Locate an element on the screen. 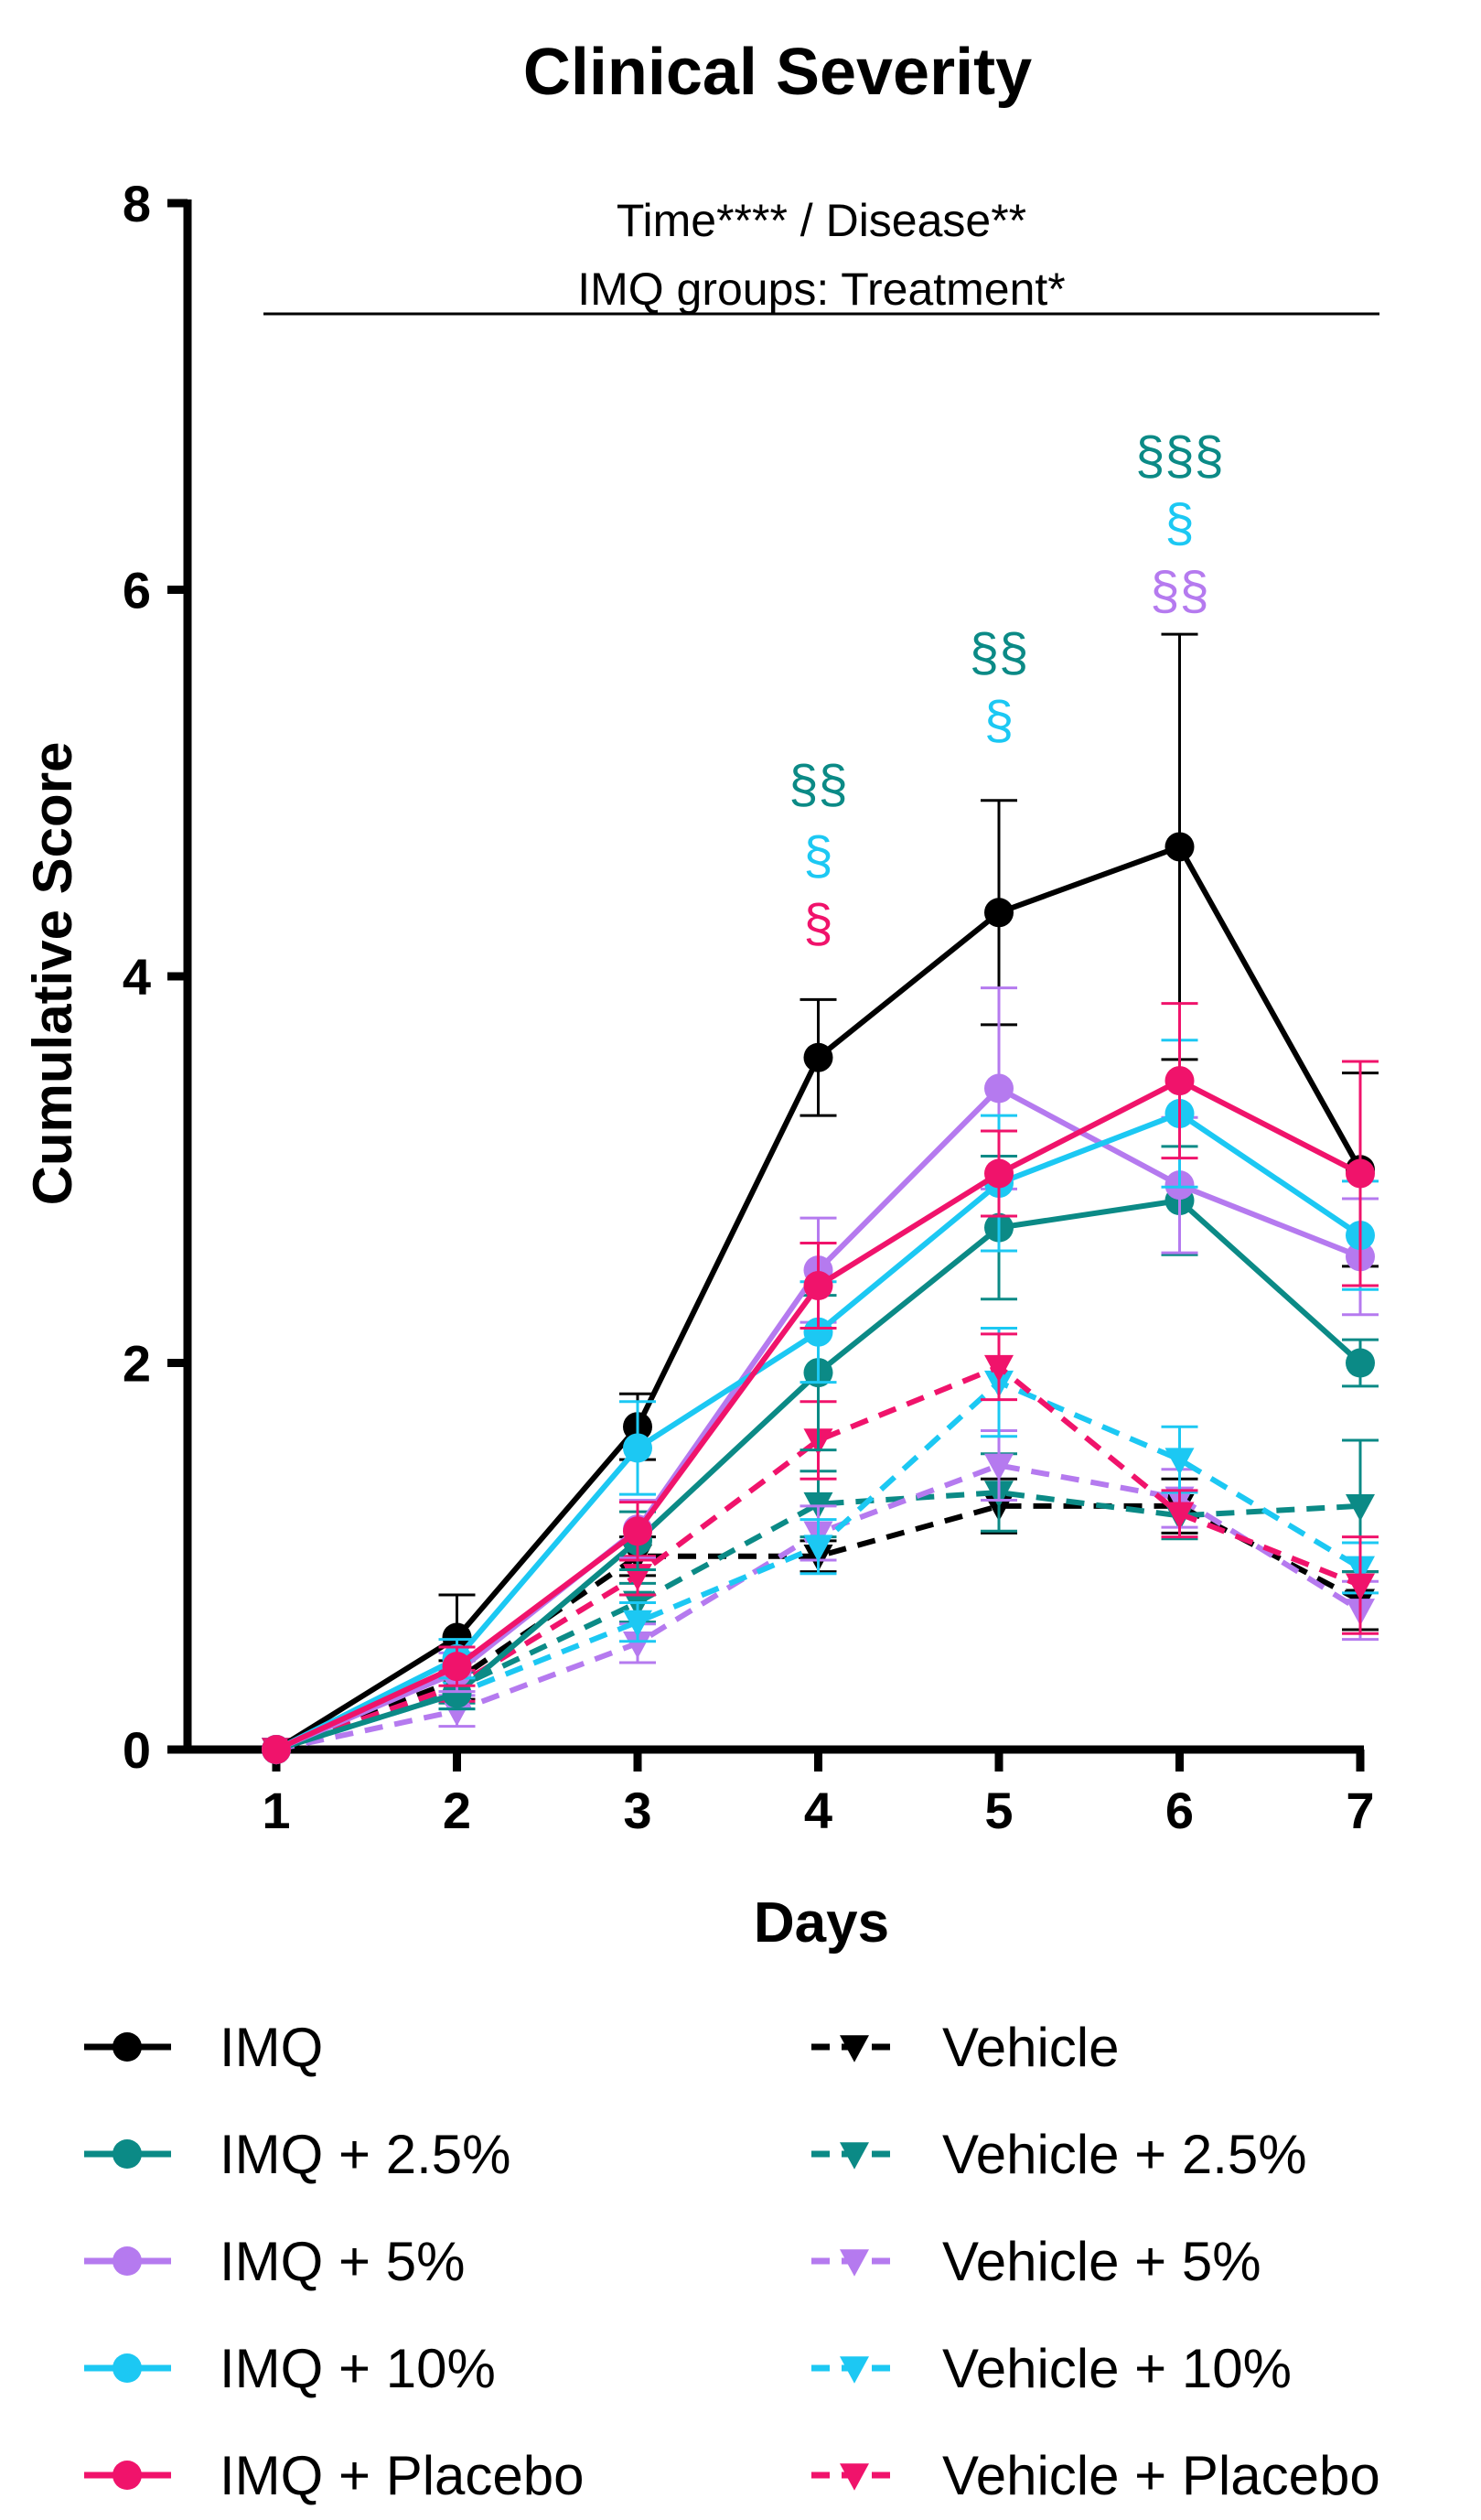  legend-item-imq-10: IMQ + 10% is located at coordinates (290, 2368).